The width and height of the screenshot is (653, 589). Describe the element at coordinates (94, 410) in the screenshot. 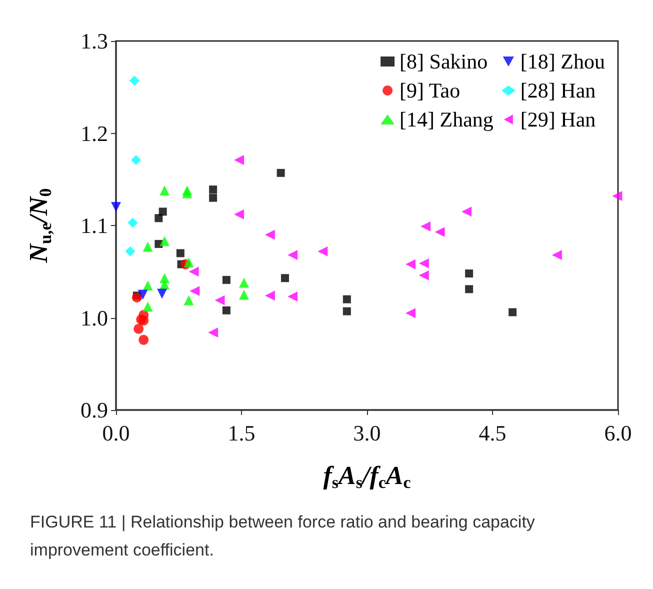

I see `y-tick-label: 0.9` at that location.